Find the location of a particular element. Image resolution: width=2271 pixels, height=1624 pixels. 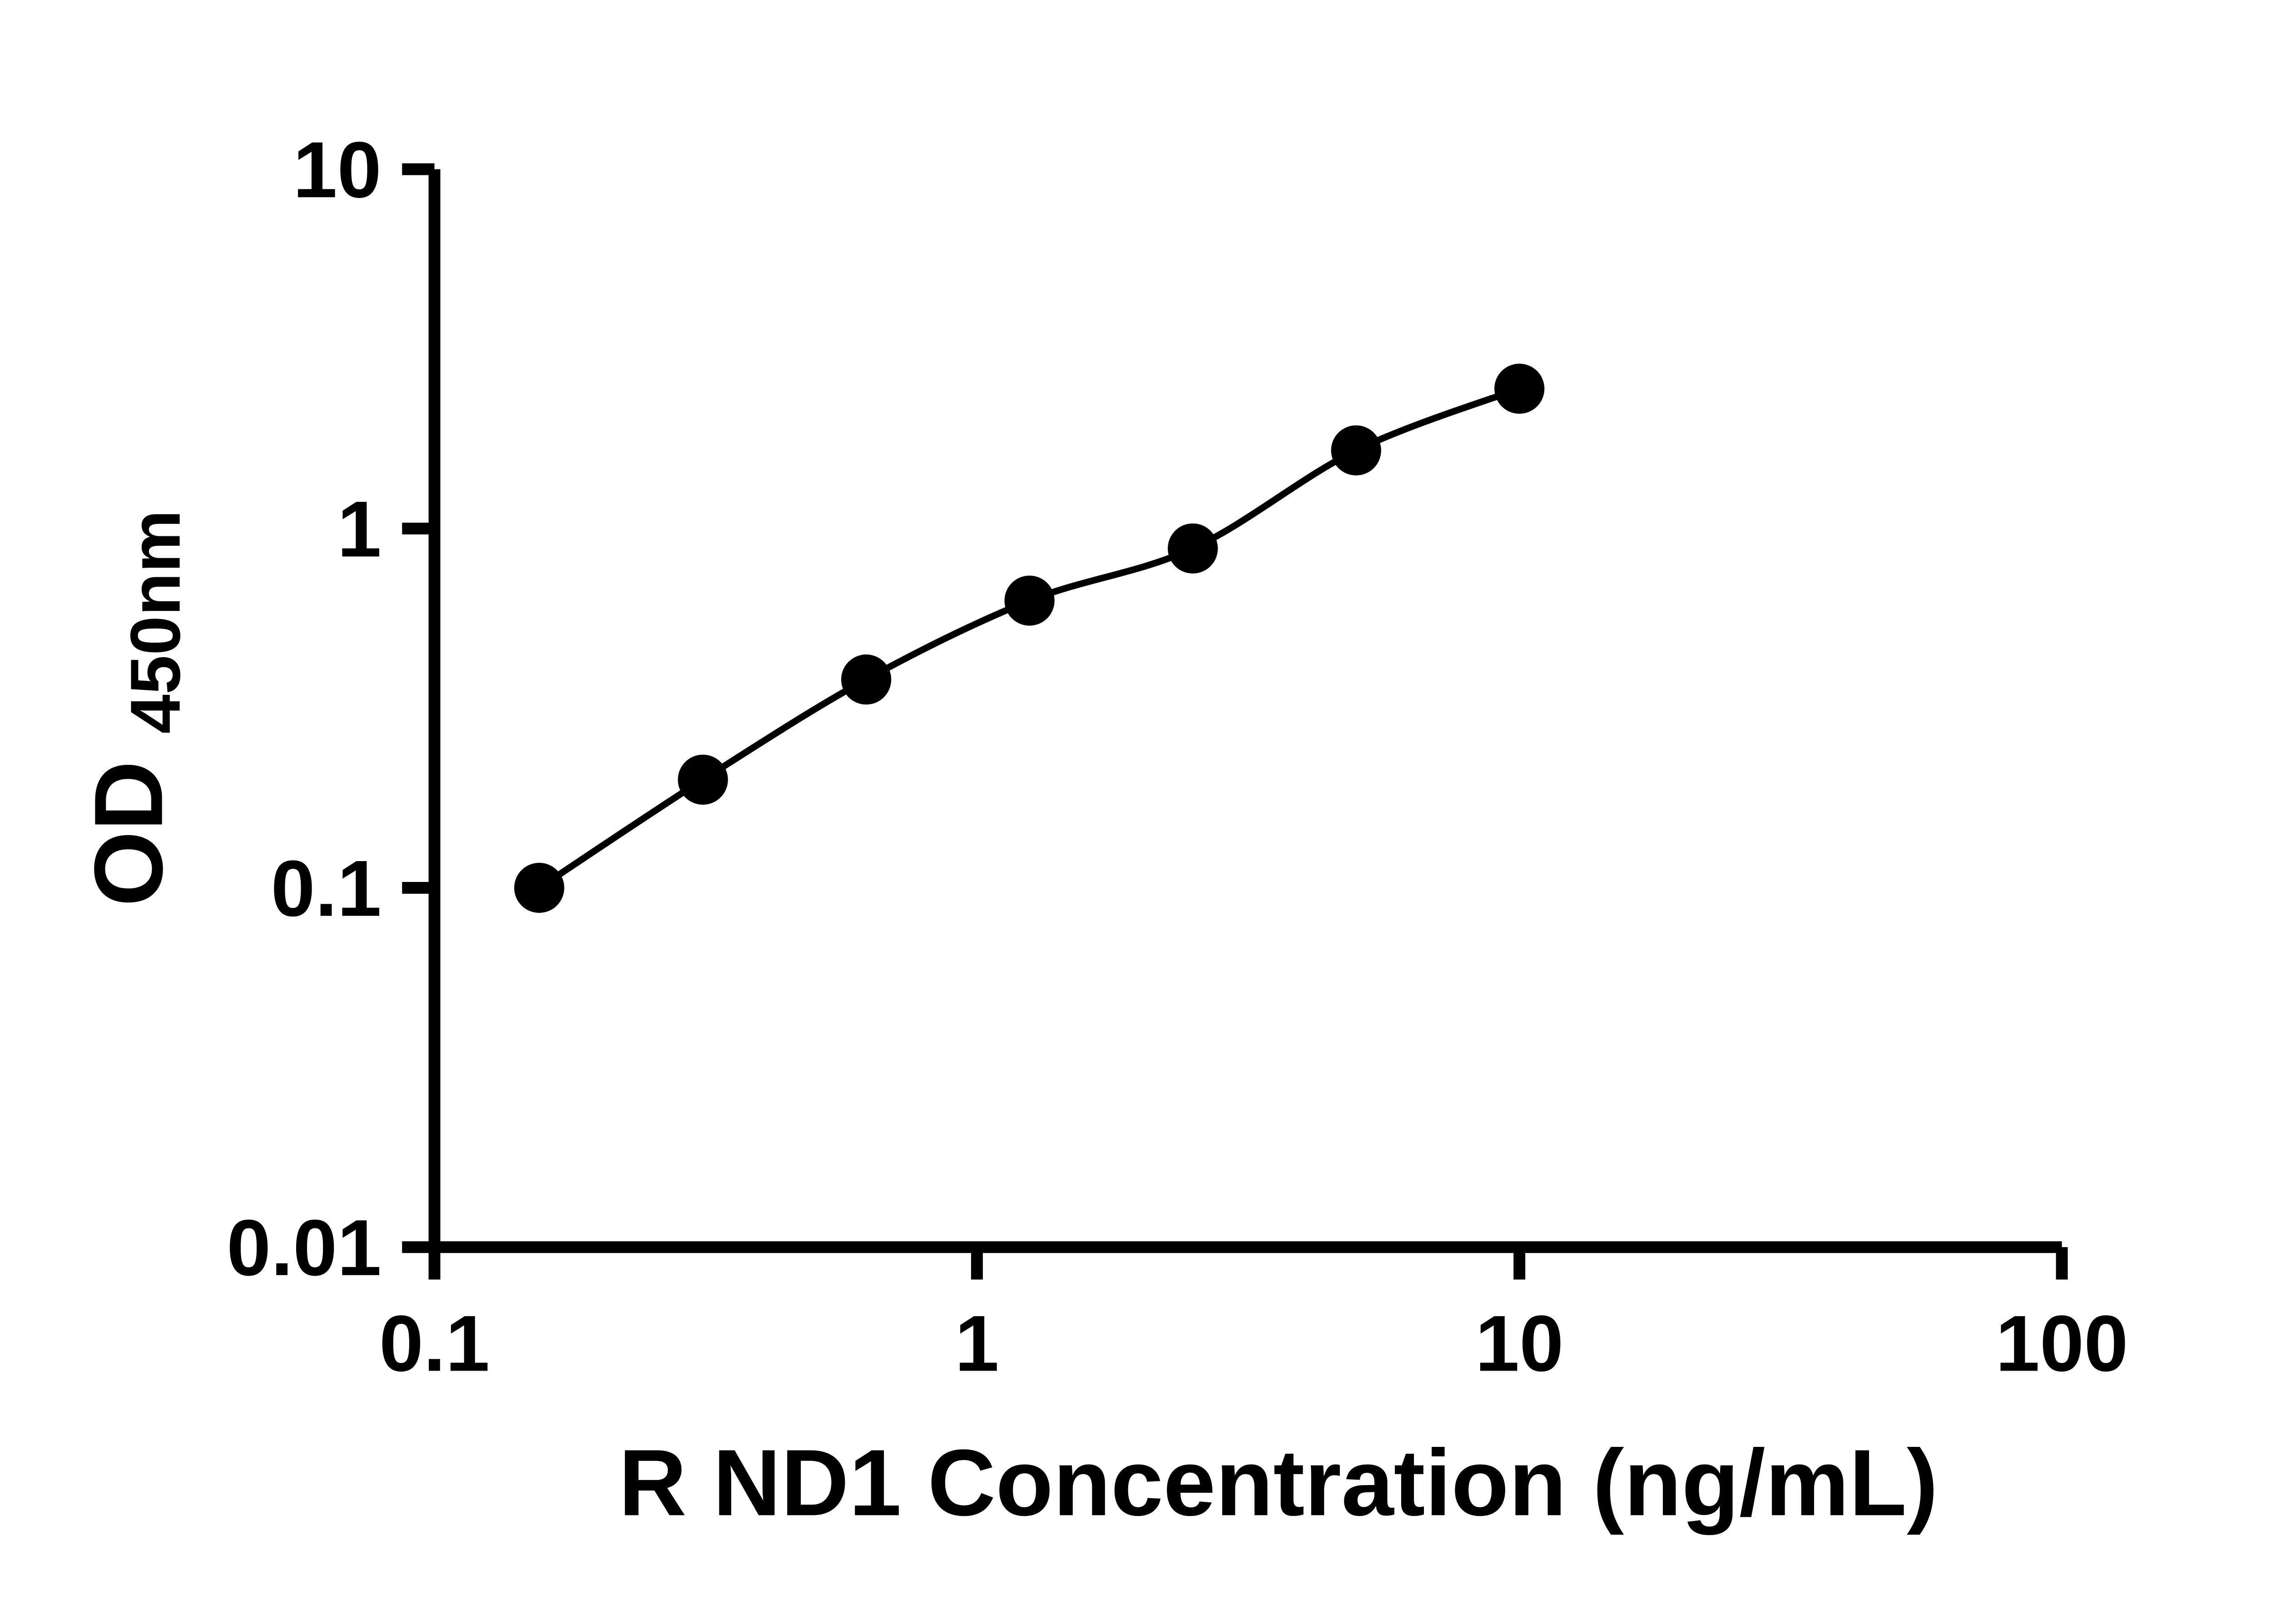

y-tick-label: 0.1 is located at coordinates (326, 888).